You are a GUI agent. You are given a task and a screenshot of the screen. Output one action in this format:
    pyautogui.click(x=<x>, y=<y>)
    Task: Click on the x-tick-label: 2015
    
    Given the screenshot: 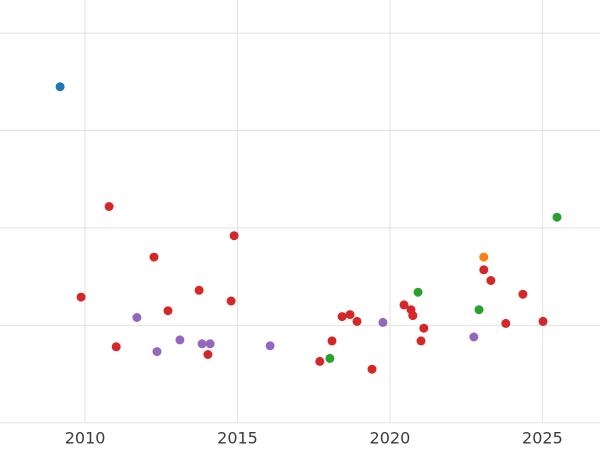 What is the action you would take?
    pyautogui.click(x=237, y=438)
    